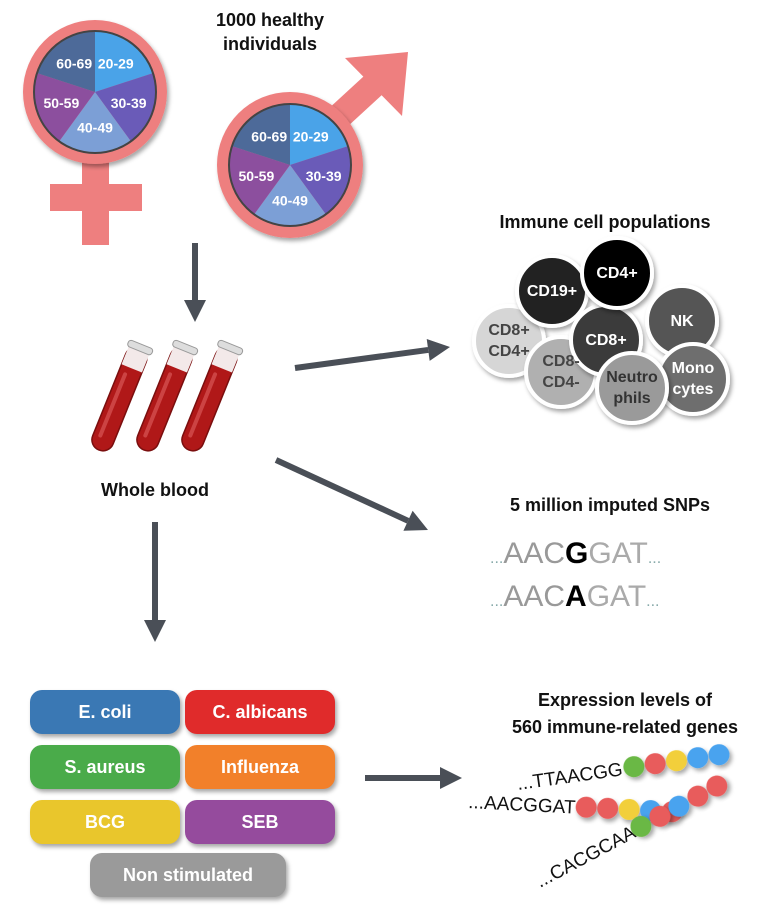 Image resolution: width=771 pixels, height=922 pixels. What do you see at coordinates (96, 197) in the screenshot?
I see `female-cross-horizontal` at bounding box center [96, 197].